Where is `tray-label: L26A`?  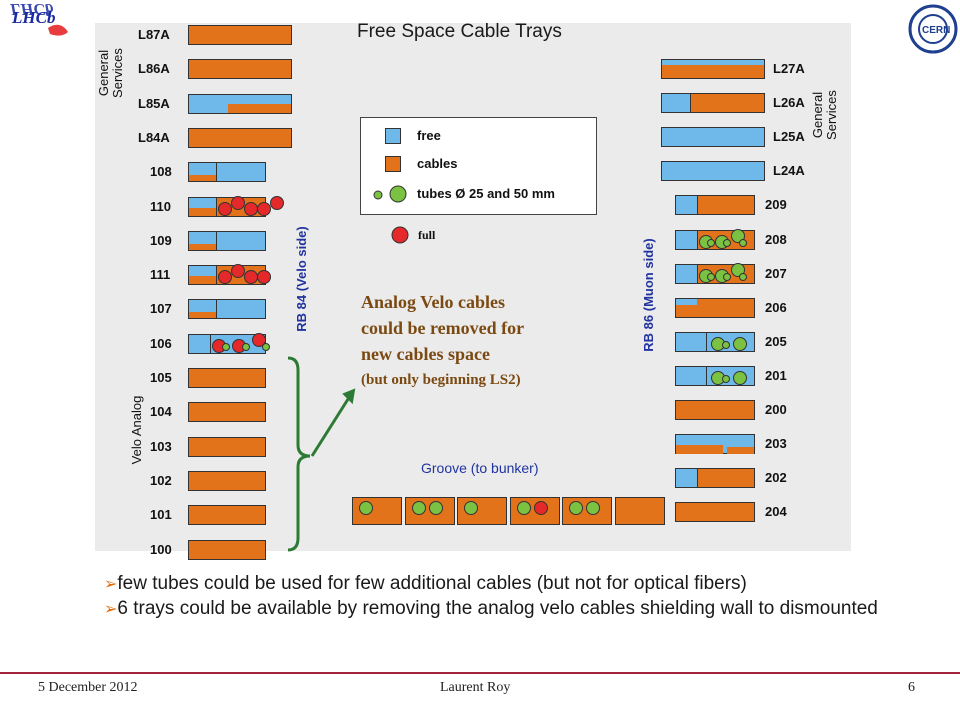
tray-label: L26A is located at coordinates (789, 103).